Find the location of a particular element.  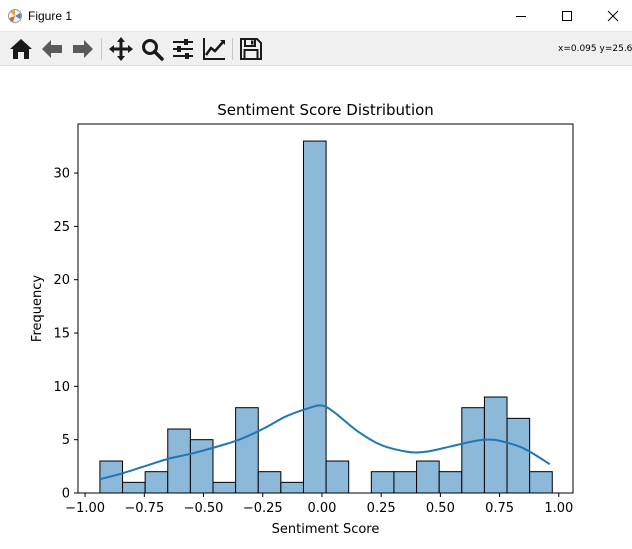

pan-button is located at coordinates (121, 49).